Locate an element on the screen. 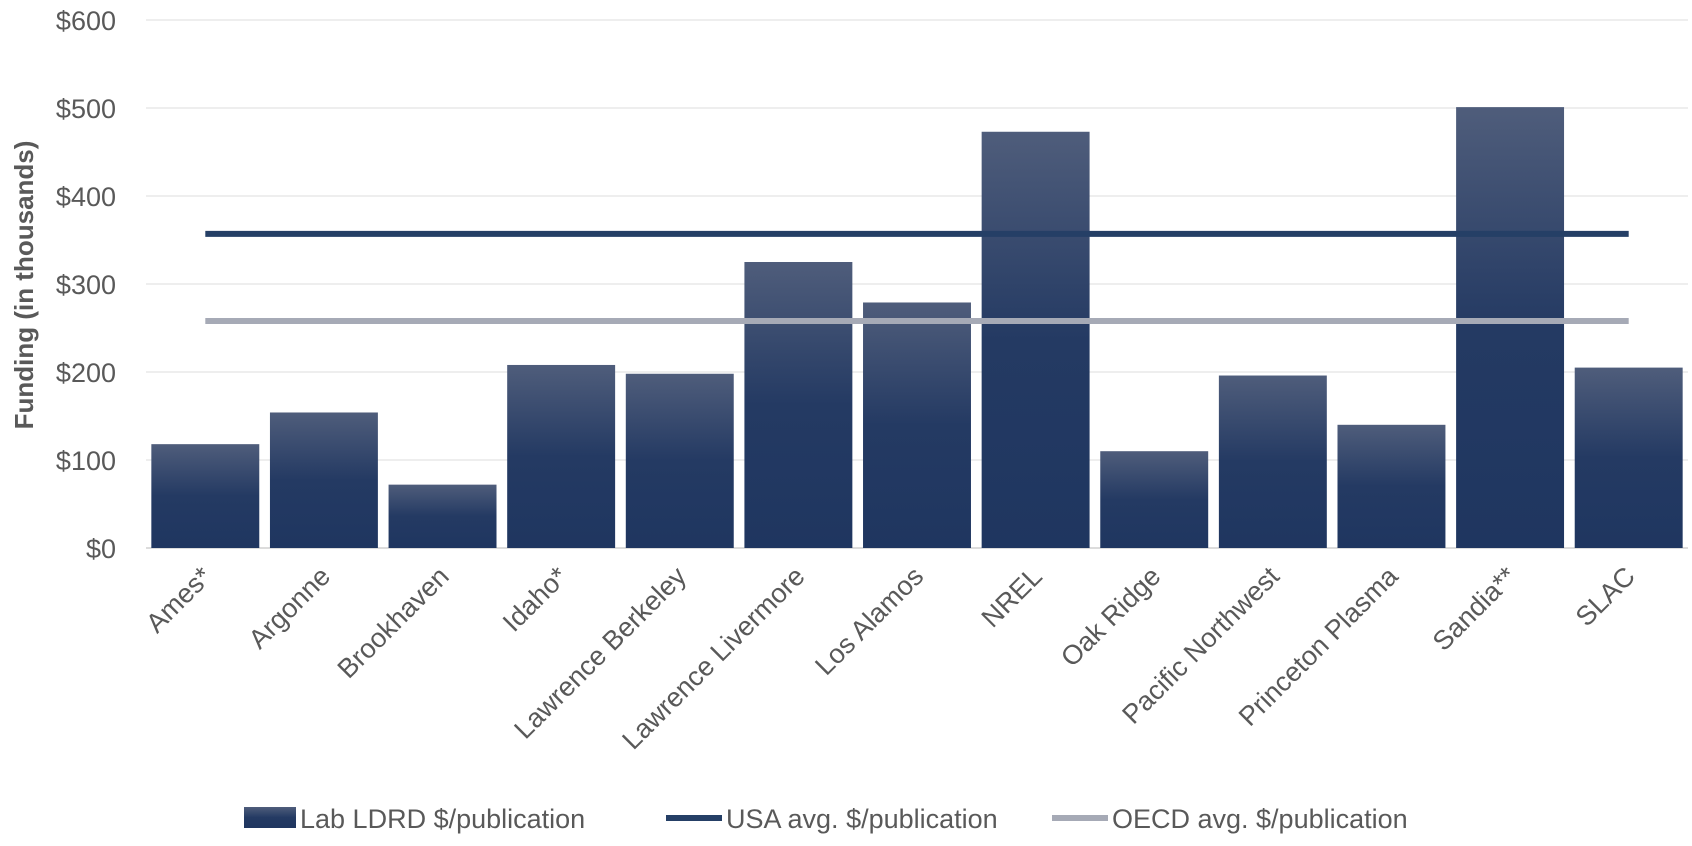 The image size is (1692, 846). y-tick-label: $100 is located at coordinates (86, 461).